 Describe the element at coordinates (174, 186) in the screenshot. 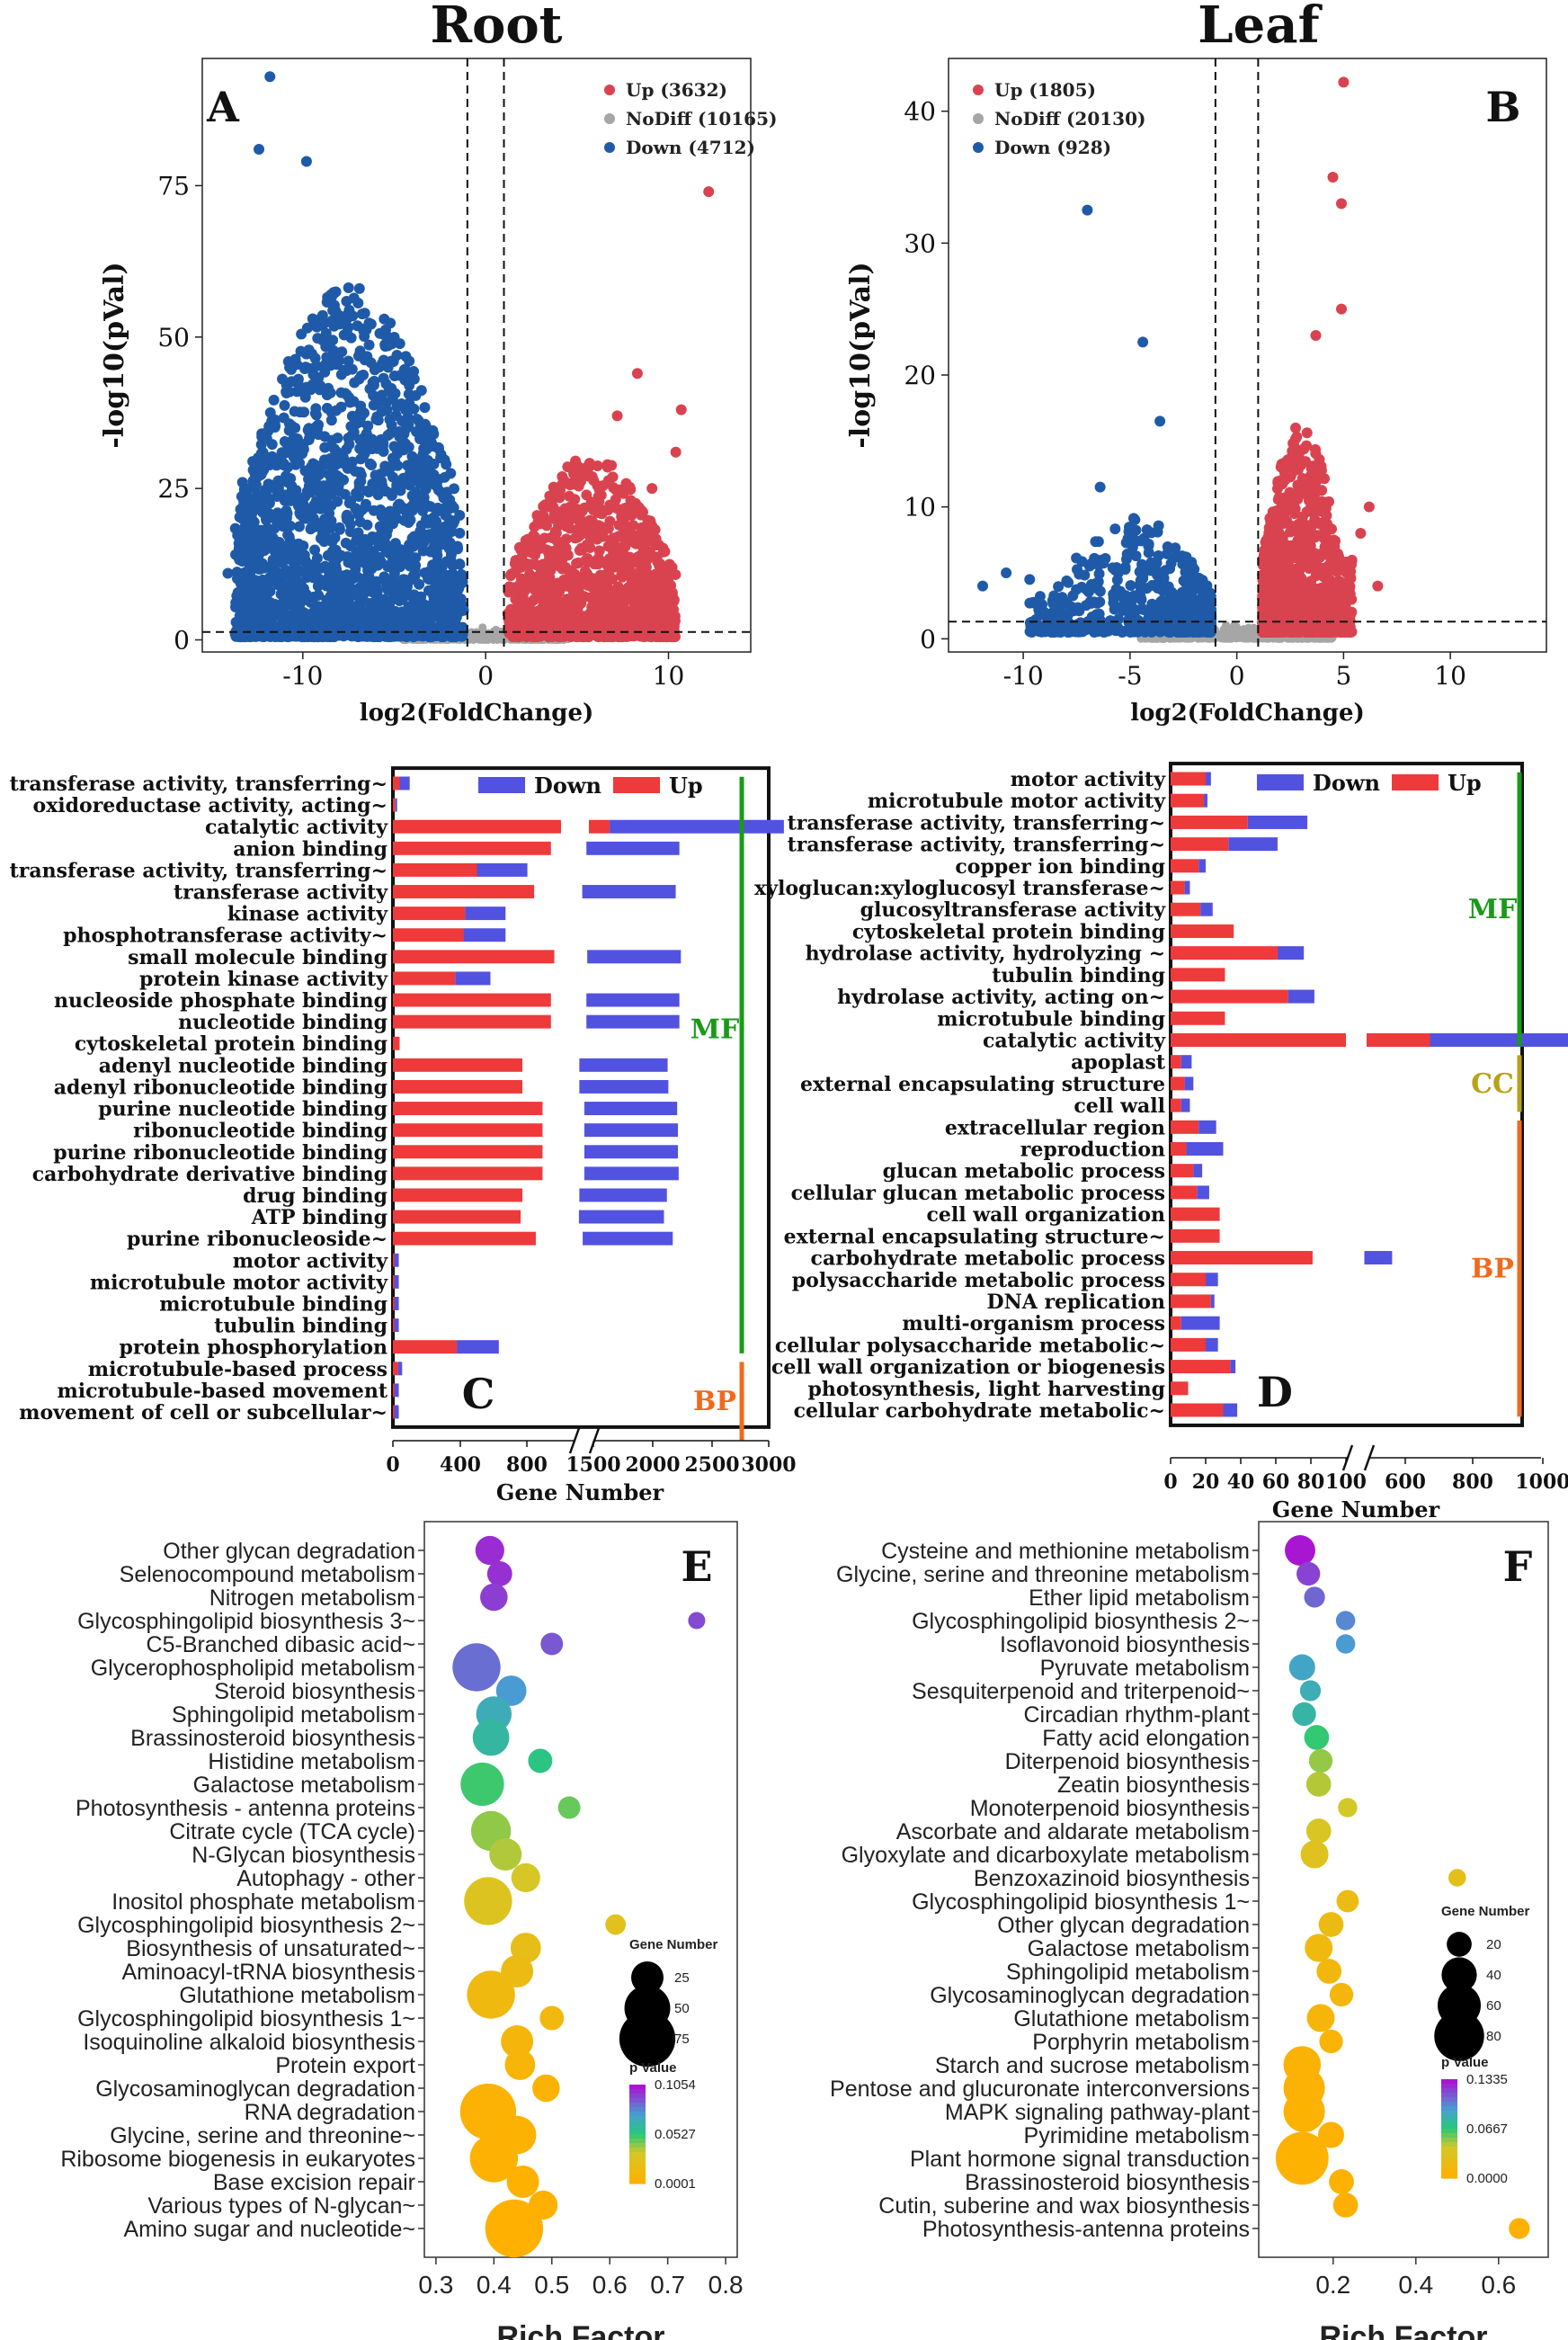

I see `y-tick-label: 75` at that location.